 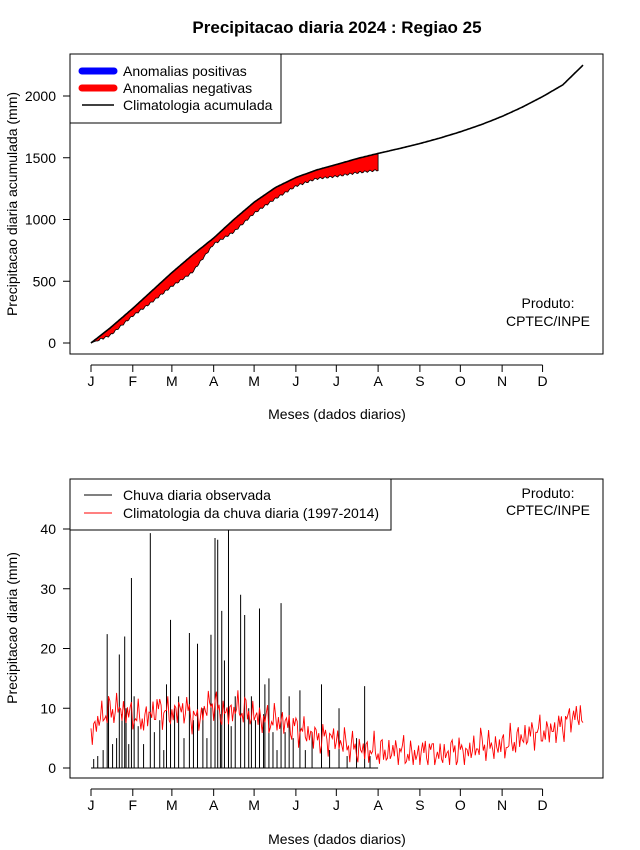 I want to click on y-axis-label-top: Precipitacao diaria acumulada (mm), so click(x=12, y=204).